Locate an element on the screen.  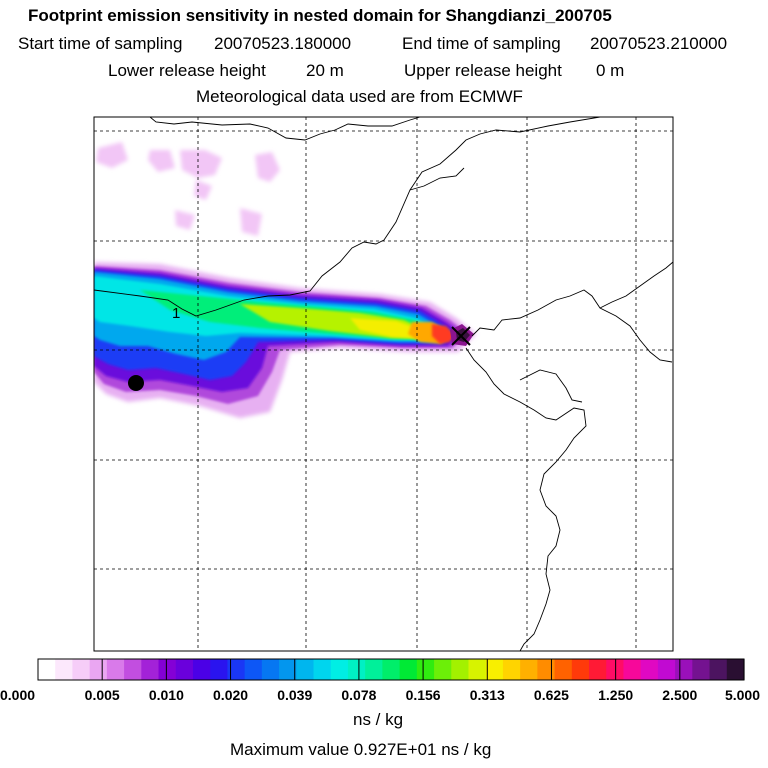
end-time-value: 20070523.210000 is located at coordinates (659, 43).